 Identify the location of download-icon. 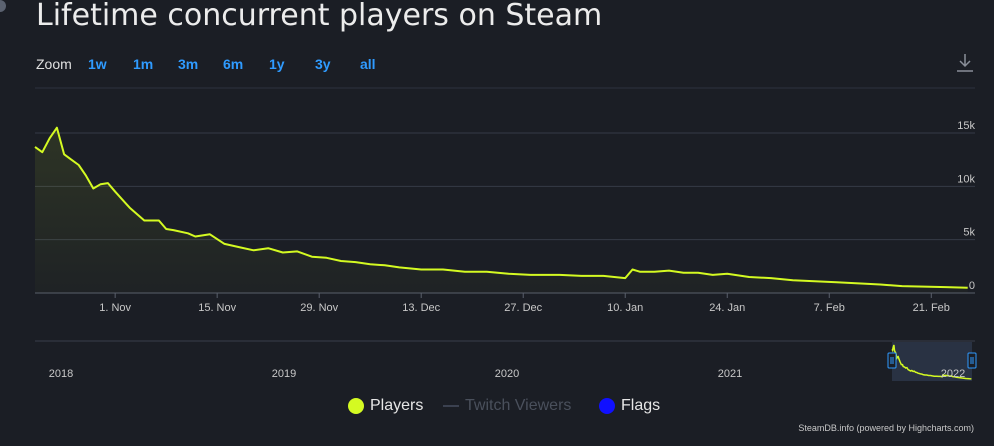
(965, 63).